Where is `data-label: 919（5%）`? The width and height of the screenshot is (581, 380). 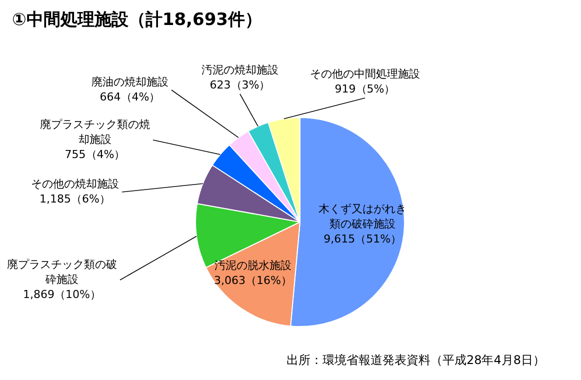
data-label: 919（5%） is located at coordinates (365, 89).